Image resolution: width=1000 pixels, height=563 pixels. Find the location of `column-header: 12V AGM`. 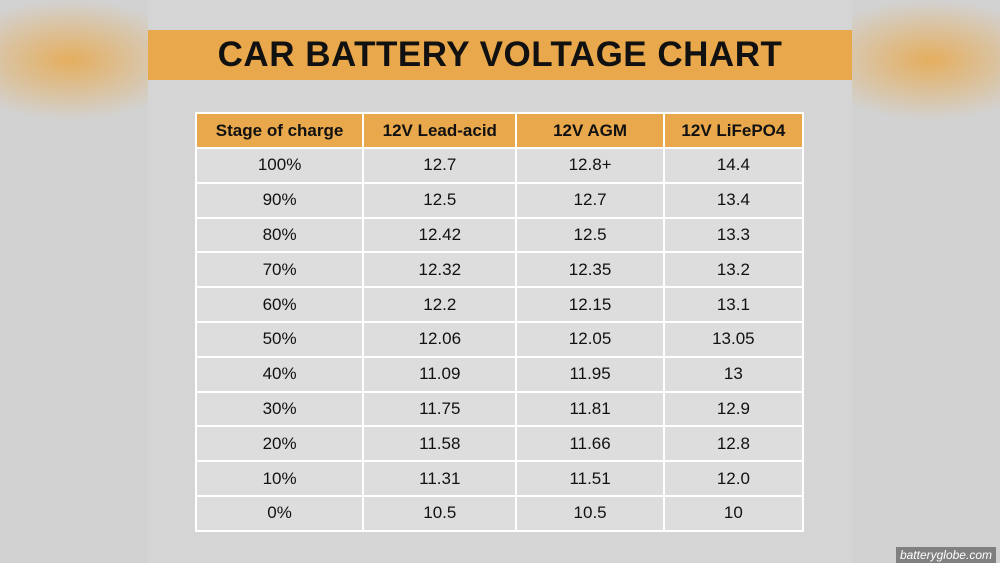

column-header: 12V AGM is located at coordinates (590, 130).